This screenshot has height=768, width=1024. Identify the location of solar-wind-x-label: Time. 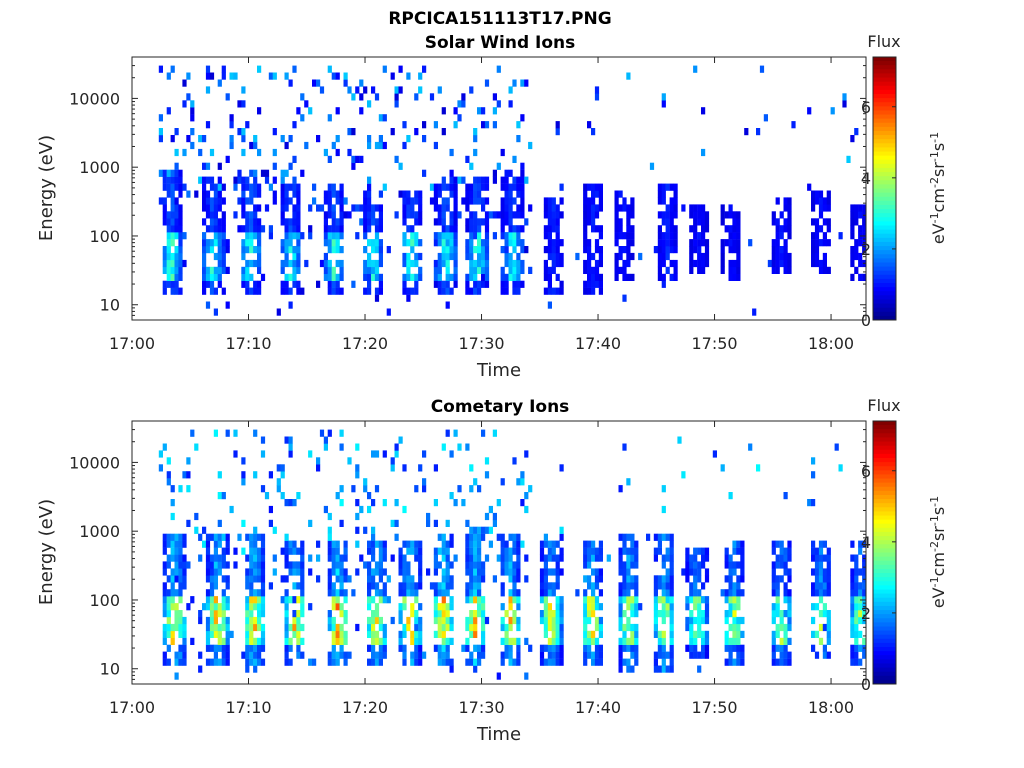
(498, 370).